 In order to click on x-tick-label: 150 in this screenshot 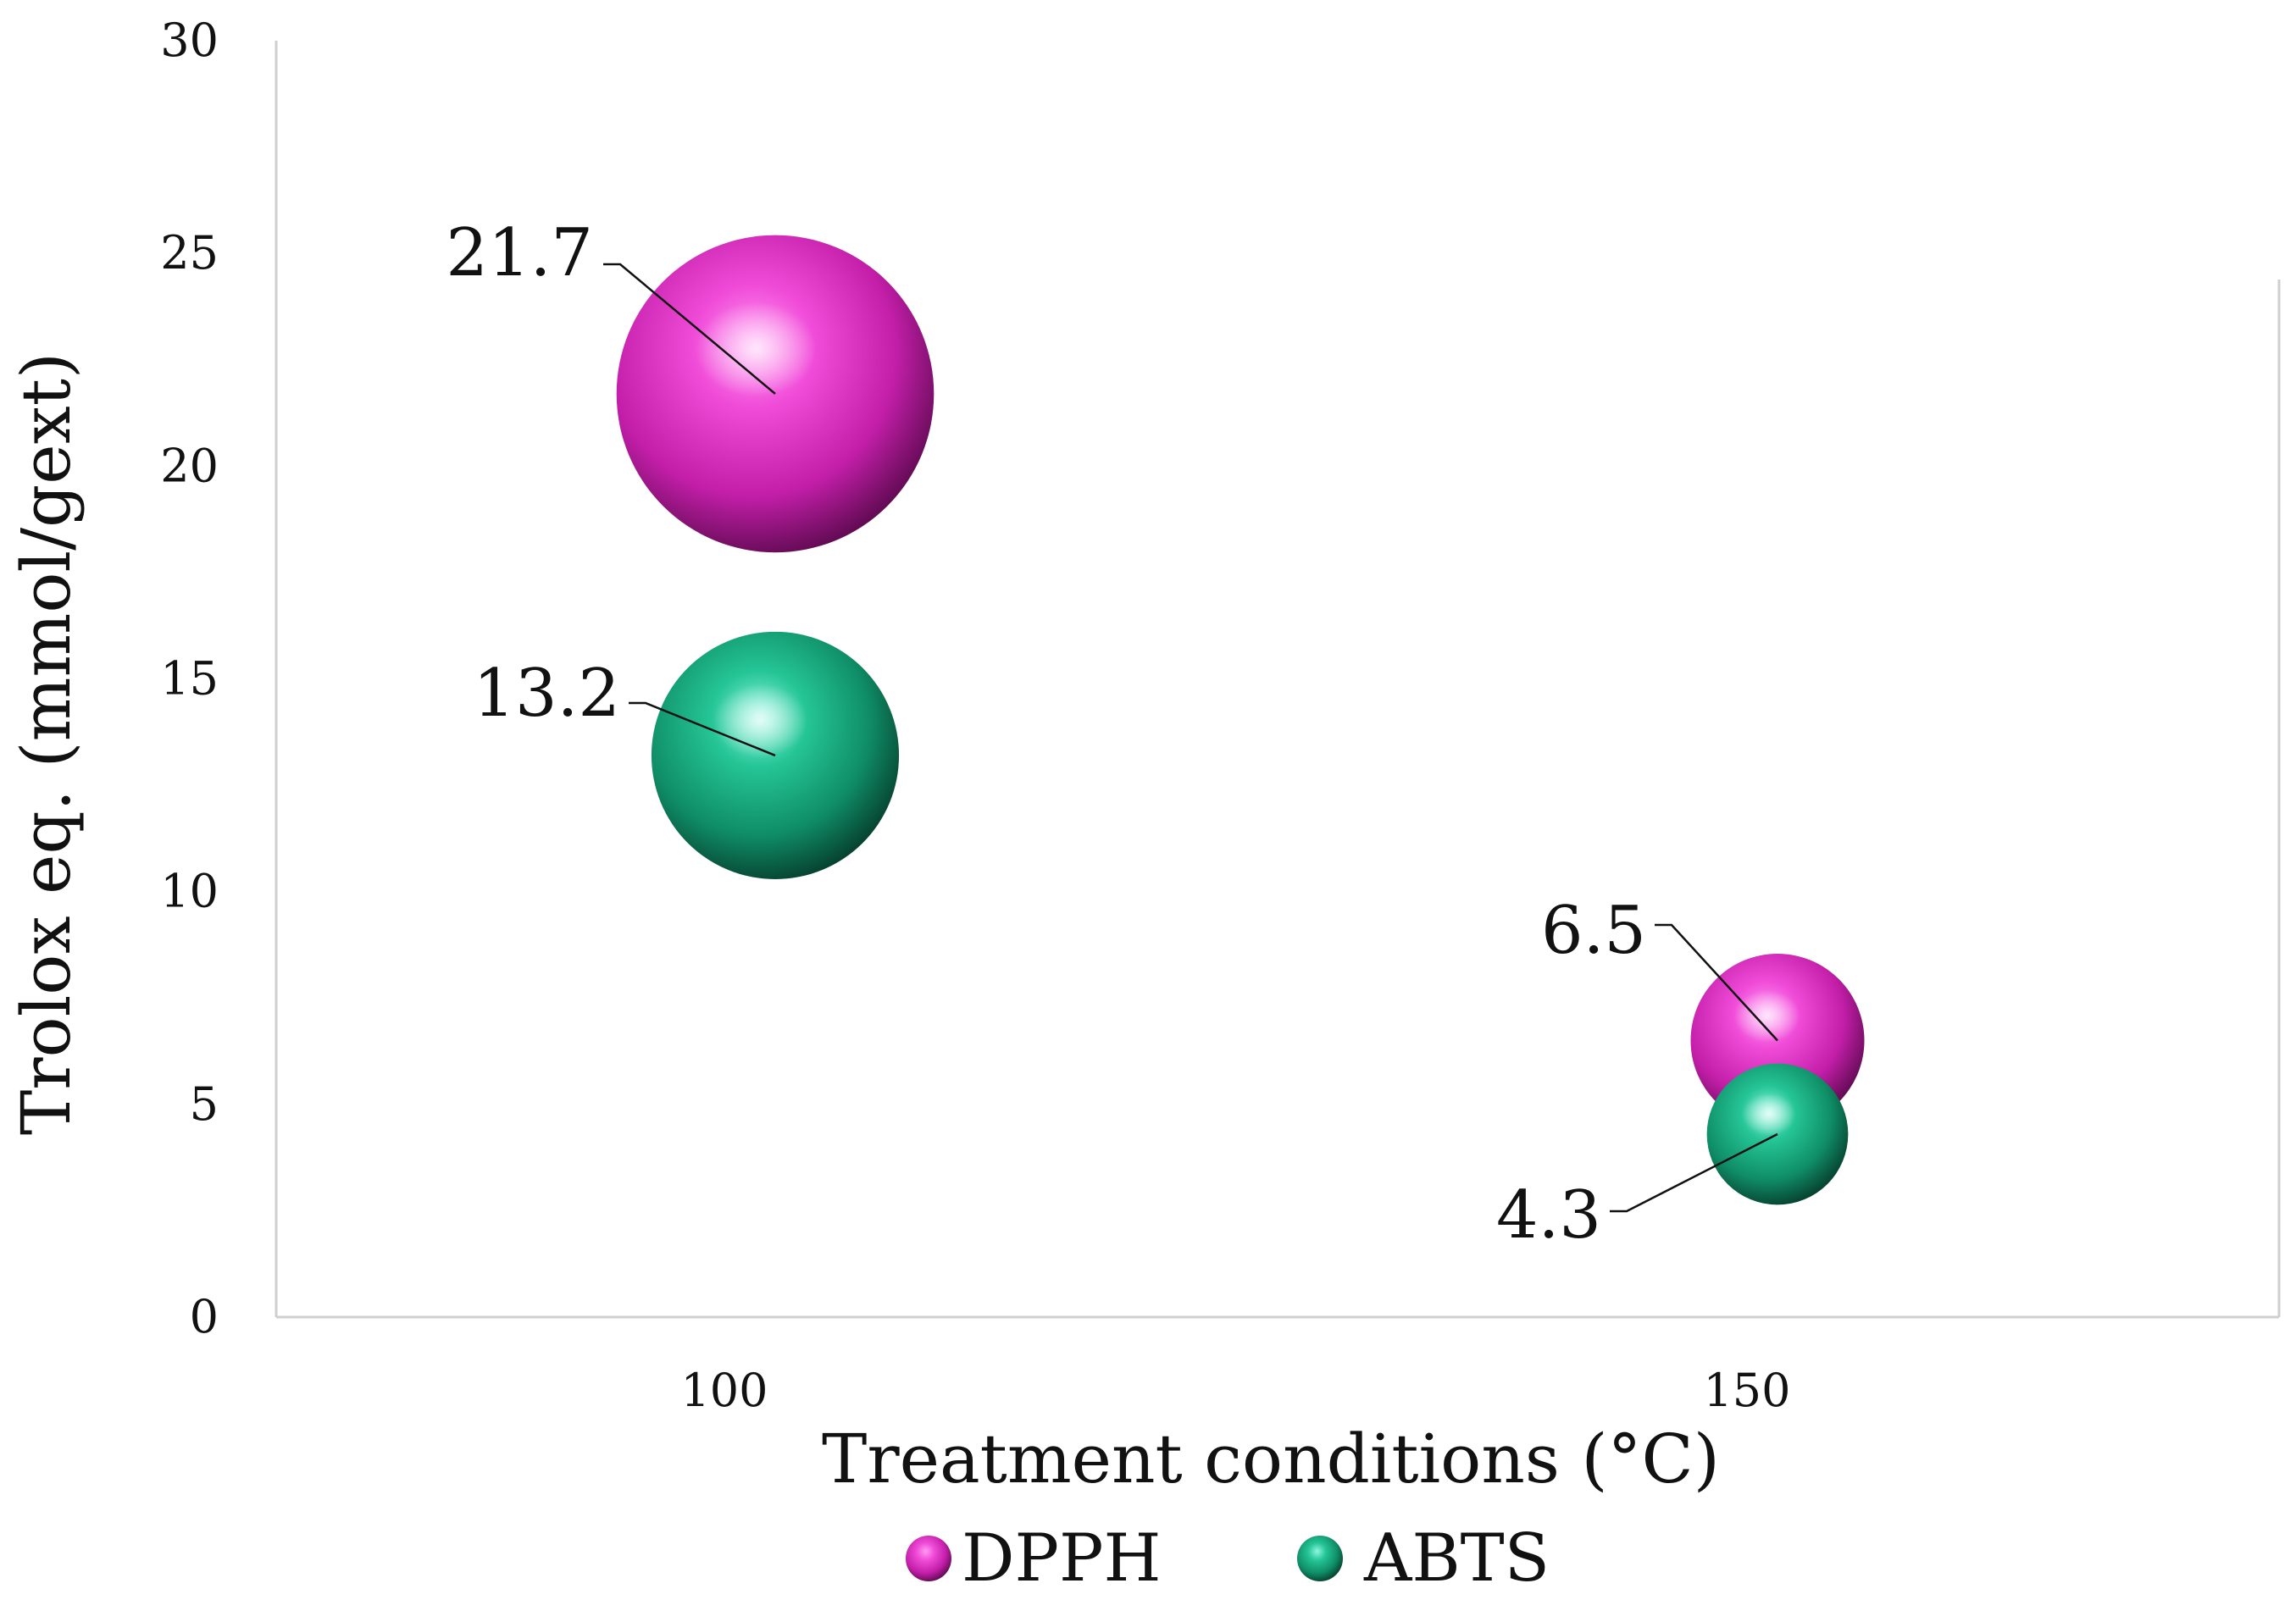, I will do `click(1746, 1390)`.